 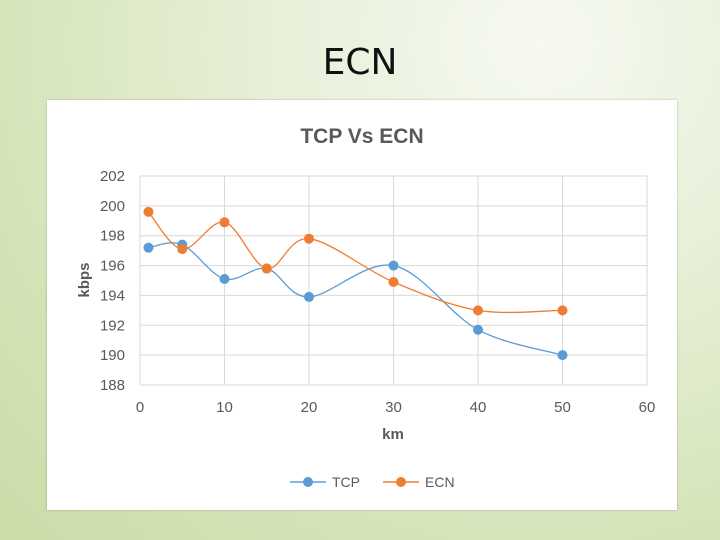 I want to click on y-tick-label: 194, so click(x=112, y=295).